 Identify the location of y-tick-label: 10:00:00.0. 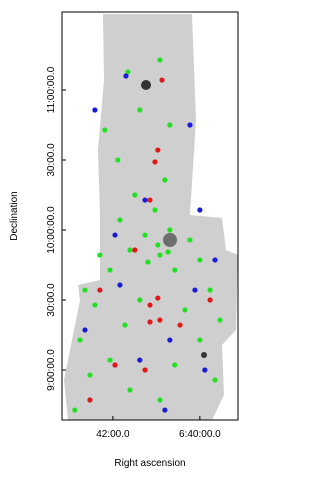
(51, 230).